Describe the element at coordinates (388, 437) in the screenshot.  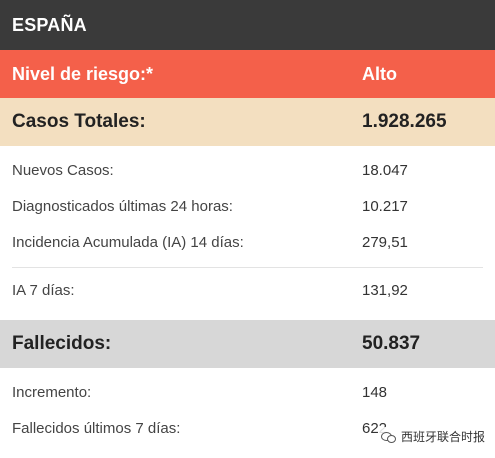
I see `wechat-icon` at that location.